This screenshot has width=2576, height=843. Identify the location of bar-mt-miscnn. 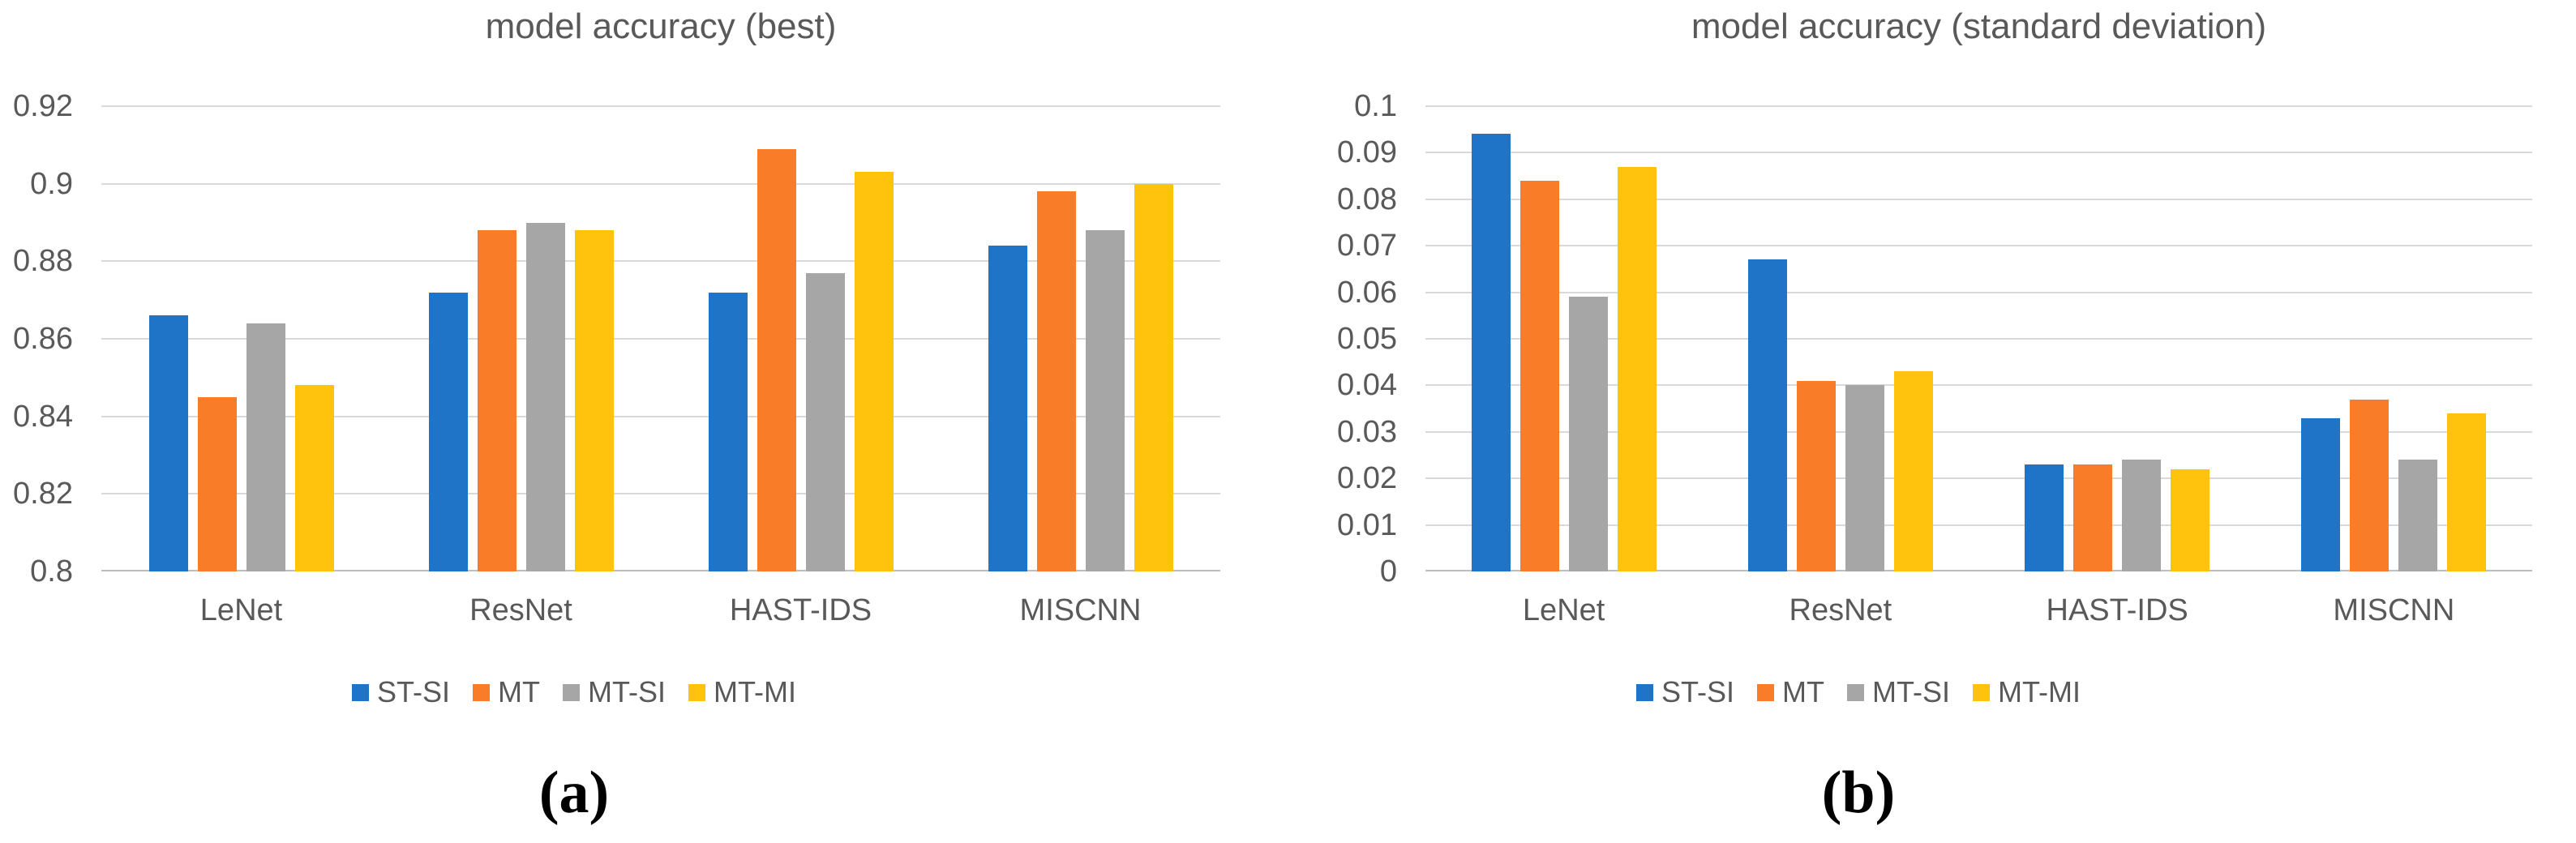
(1056, 381).